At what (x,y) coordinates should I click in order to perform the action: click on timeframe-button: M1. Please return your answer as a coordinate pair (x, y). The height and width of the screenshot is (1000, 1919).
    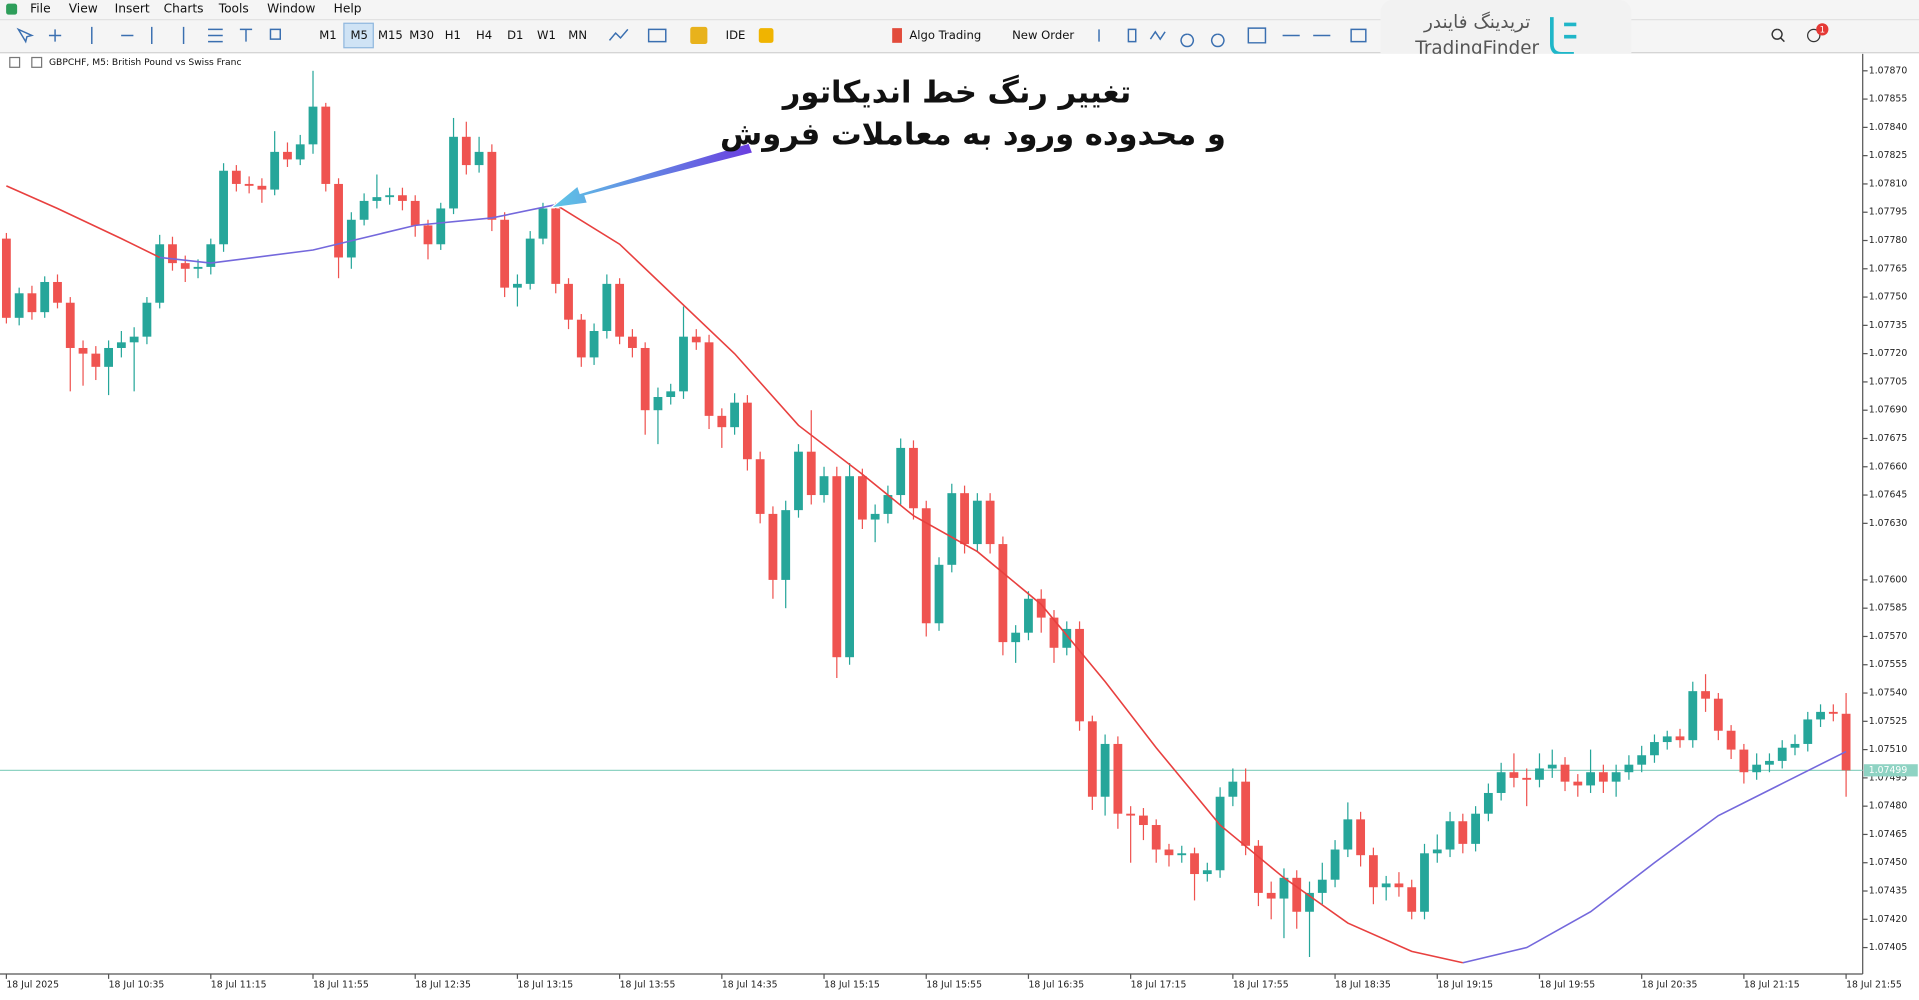
    Looking at the image, I should click on (327, 35).